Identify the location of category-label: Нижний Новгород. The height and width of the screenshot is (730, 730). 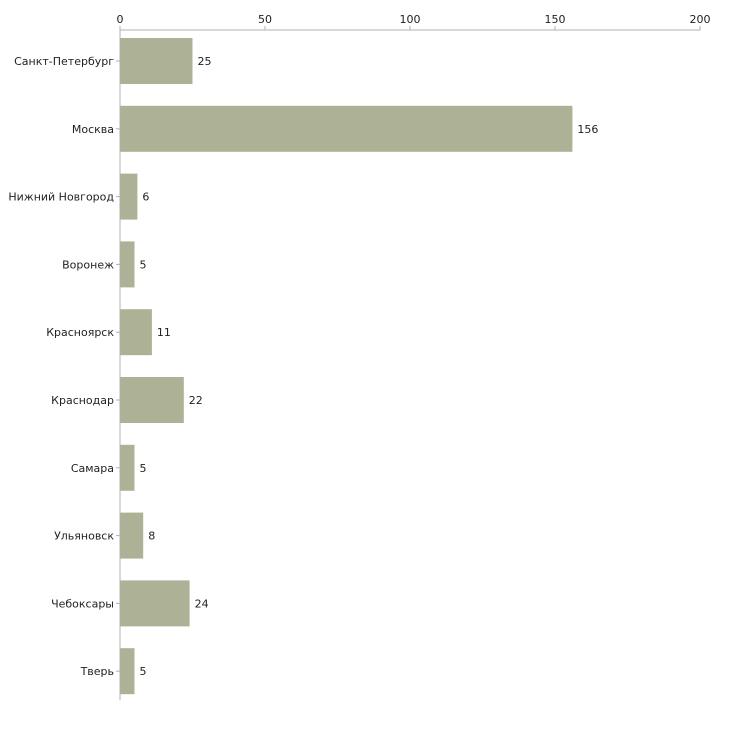
(61, 197).